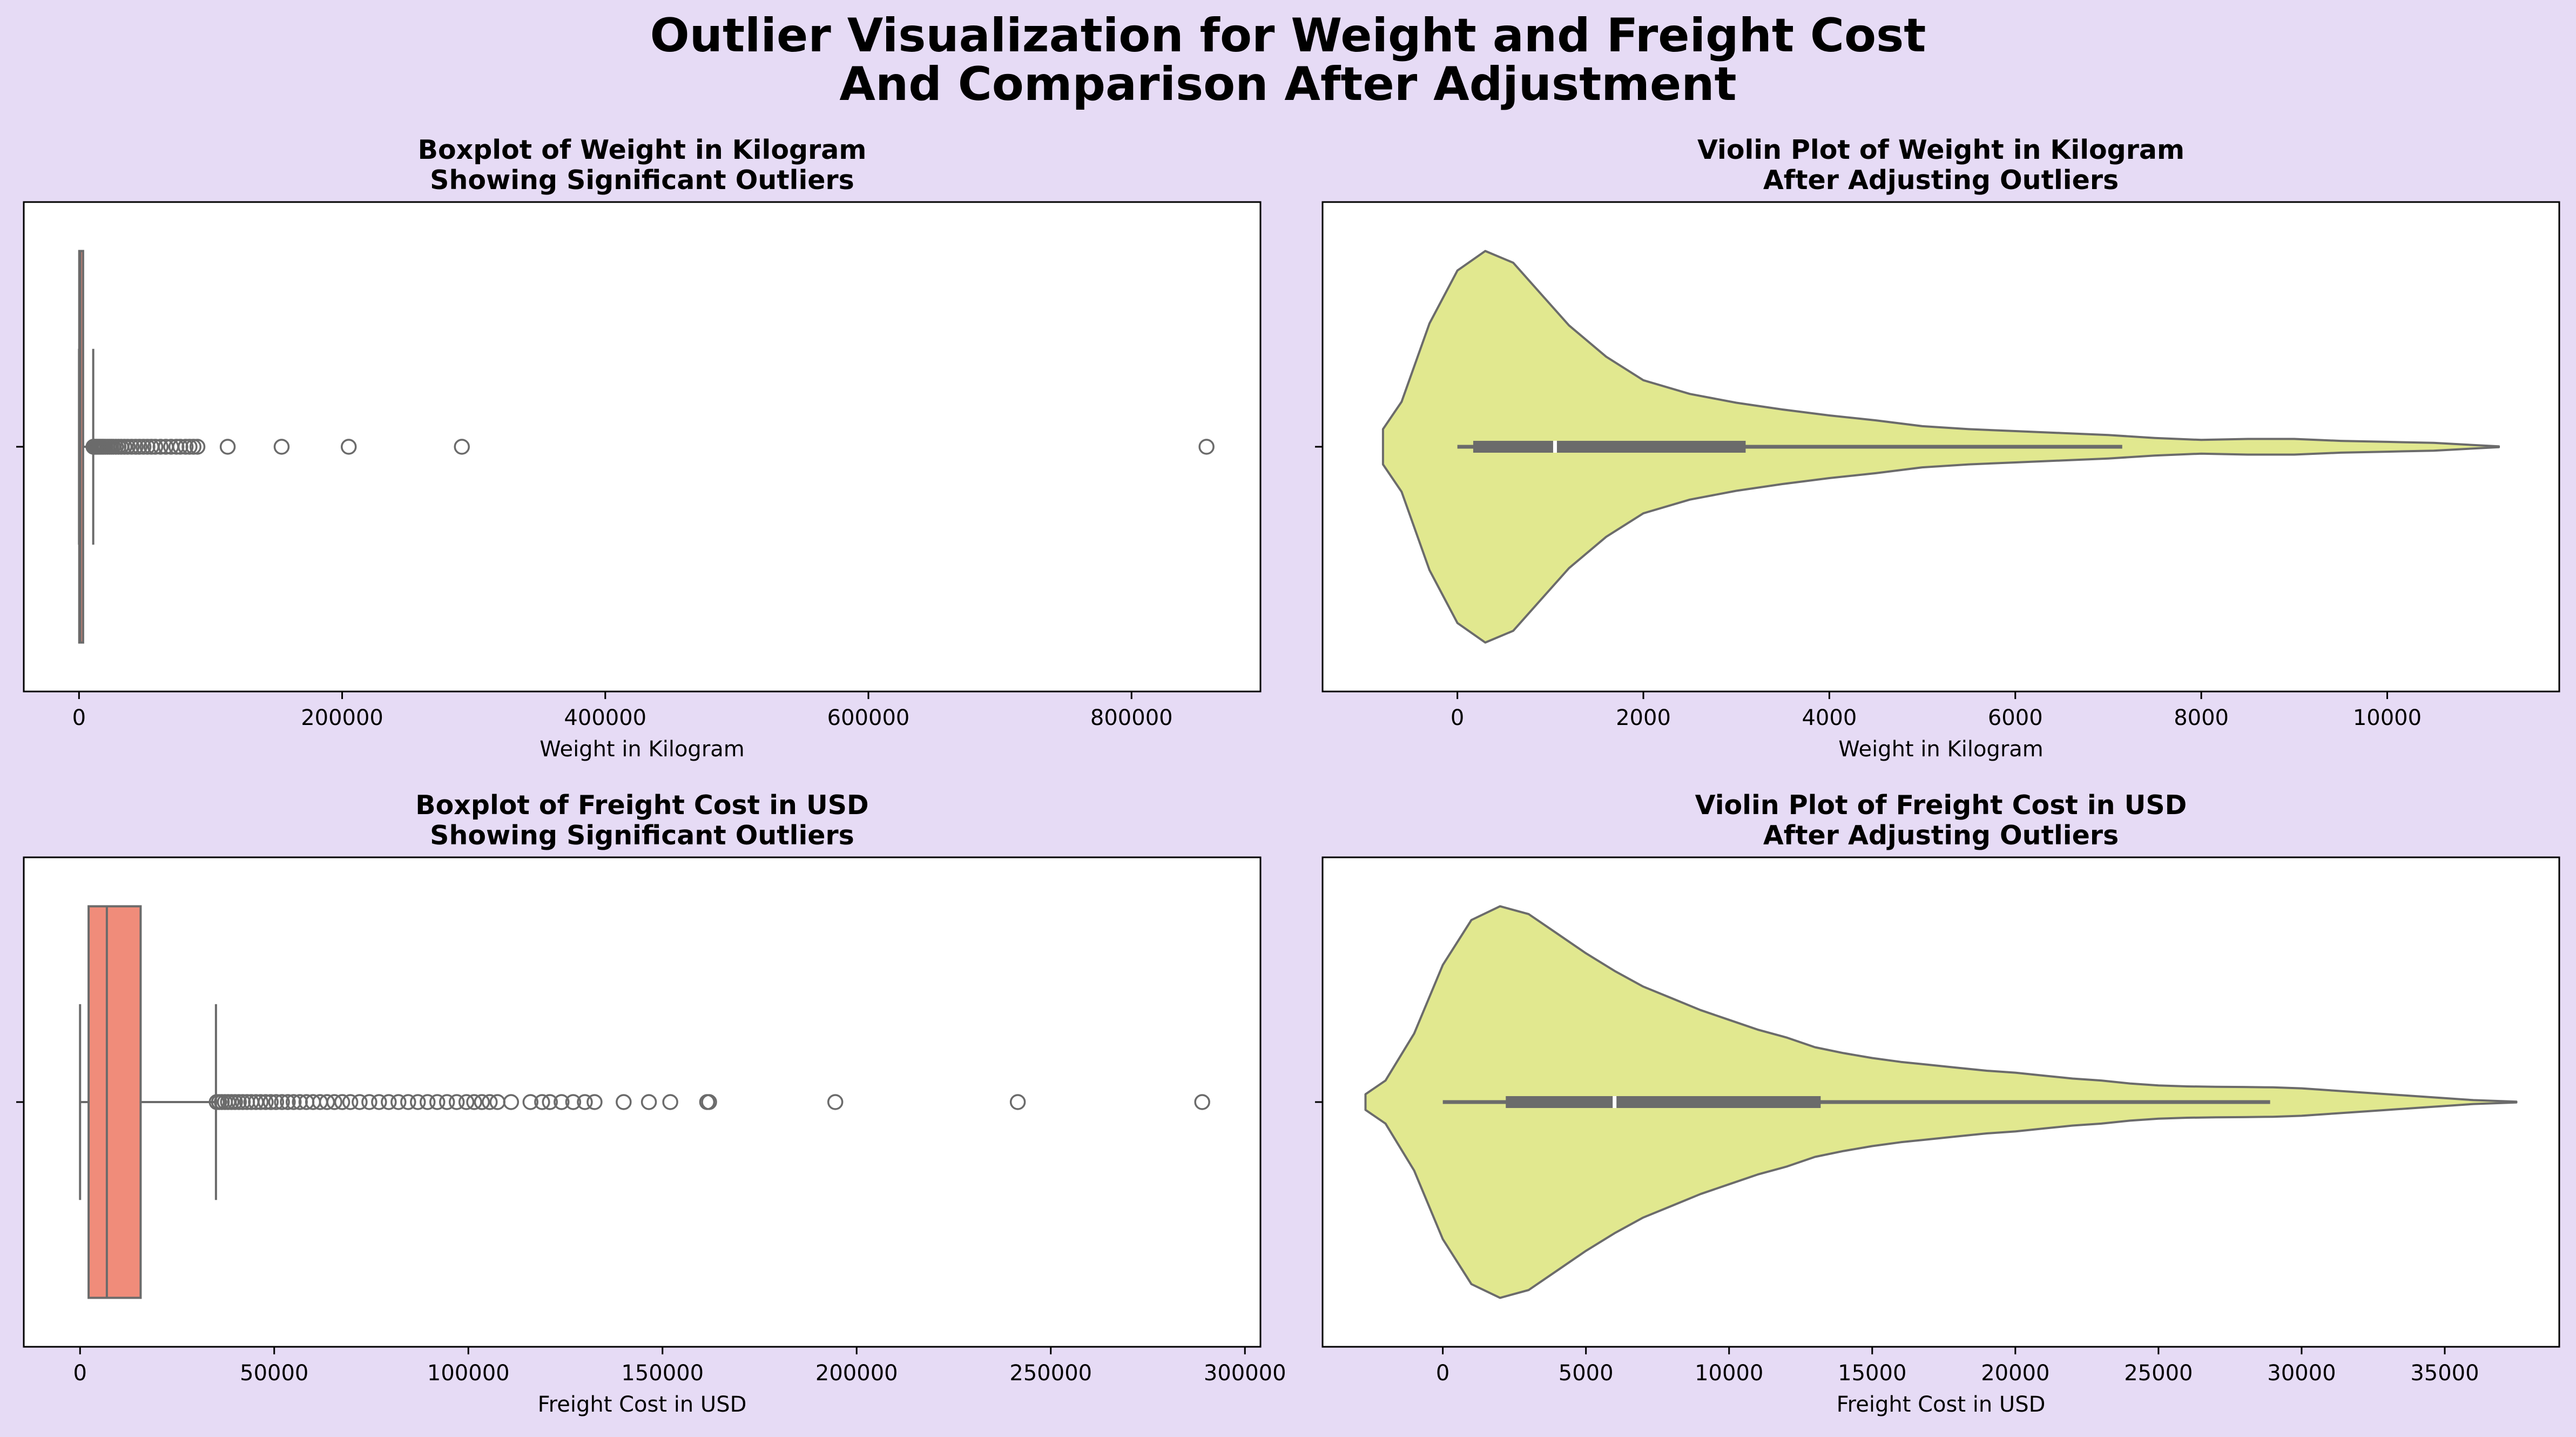  I want to click on plot-title-line-1: Violin Plot of Weight in Kilogram, so click(1940, 150).